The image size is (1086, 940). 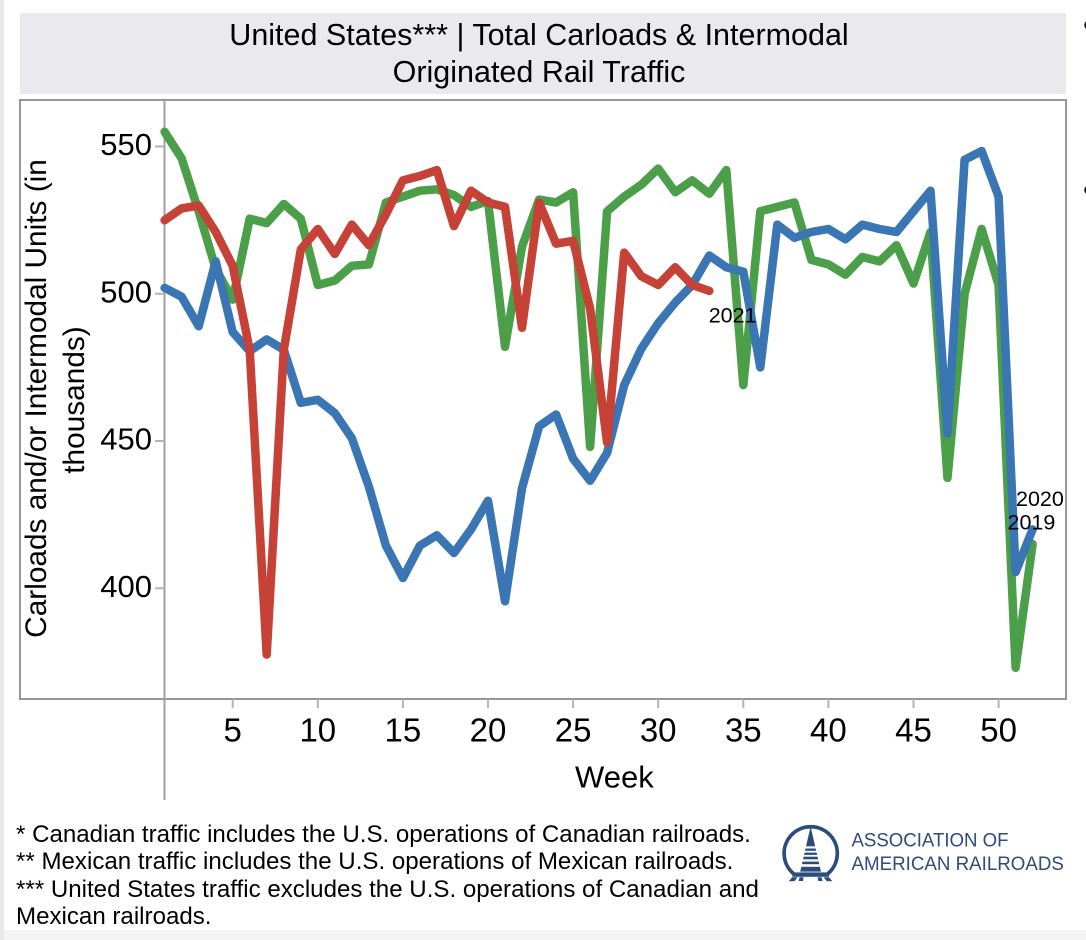 What do you see at coordinates (658, 730) in the screenshot?
I see `svg-text: 30` at bounding box center [658, 730].